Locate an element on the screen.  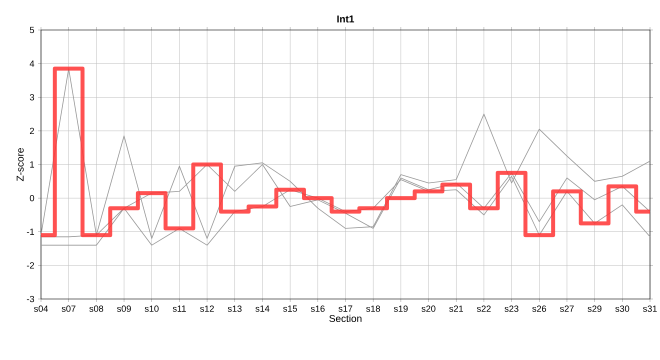
x-tick-label: s27 is located at coordinates (567, 309).